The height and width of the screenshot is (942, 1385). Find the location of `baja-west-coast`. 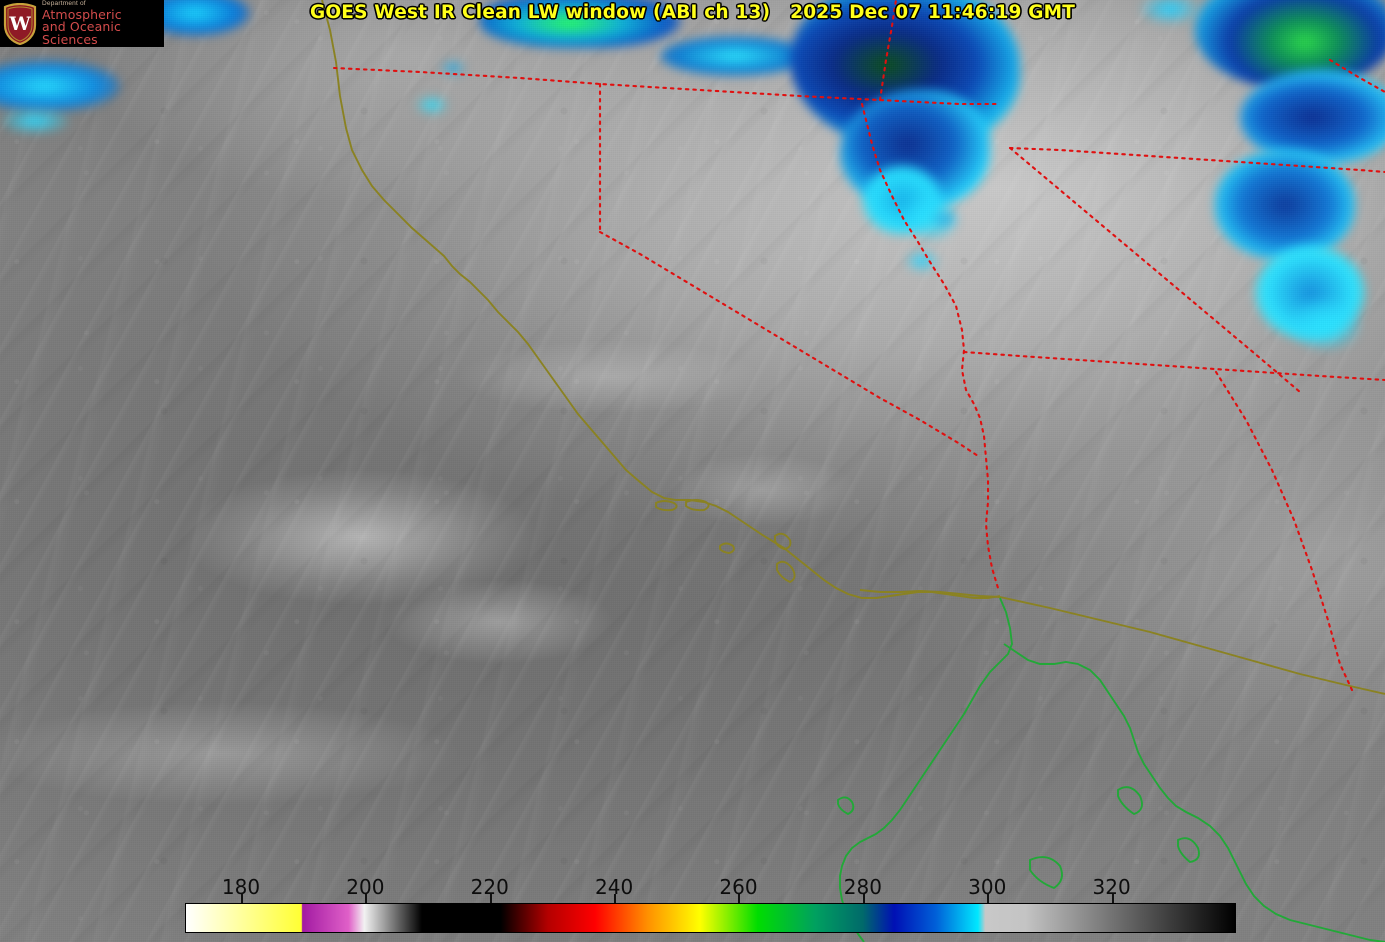

baja-west-coast is located at coordinates (926, 769).